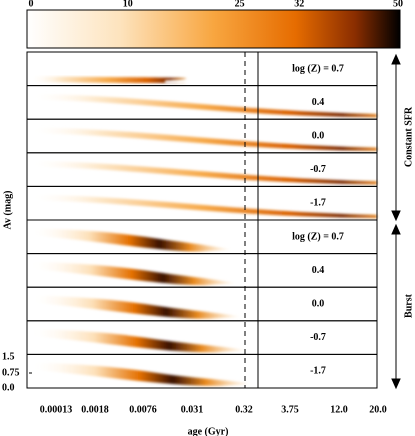 The width and height of the screenshot is (415, 436). Describe the element at coordinates (240, 4) in the screenshot. I see `colorbar-tick-label: 25` at that location.